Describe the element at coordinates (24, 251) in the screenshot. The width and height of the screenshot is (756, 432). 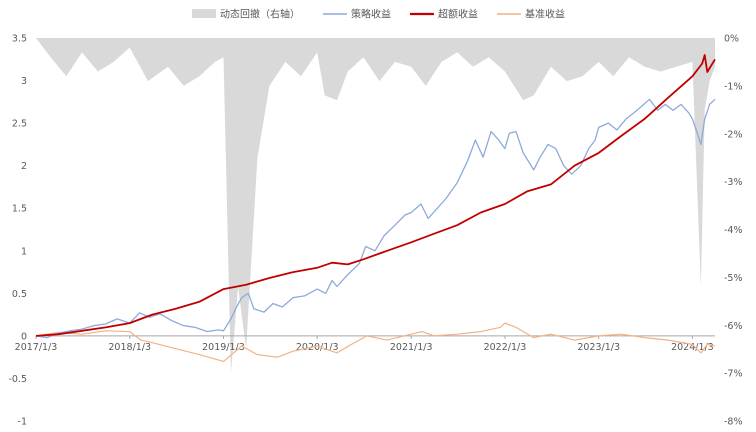
I see `y-left-tick-label: 1` at that location.